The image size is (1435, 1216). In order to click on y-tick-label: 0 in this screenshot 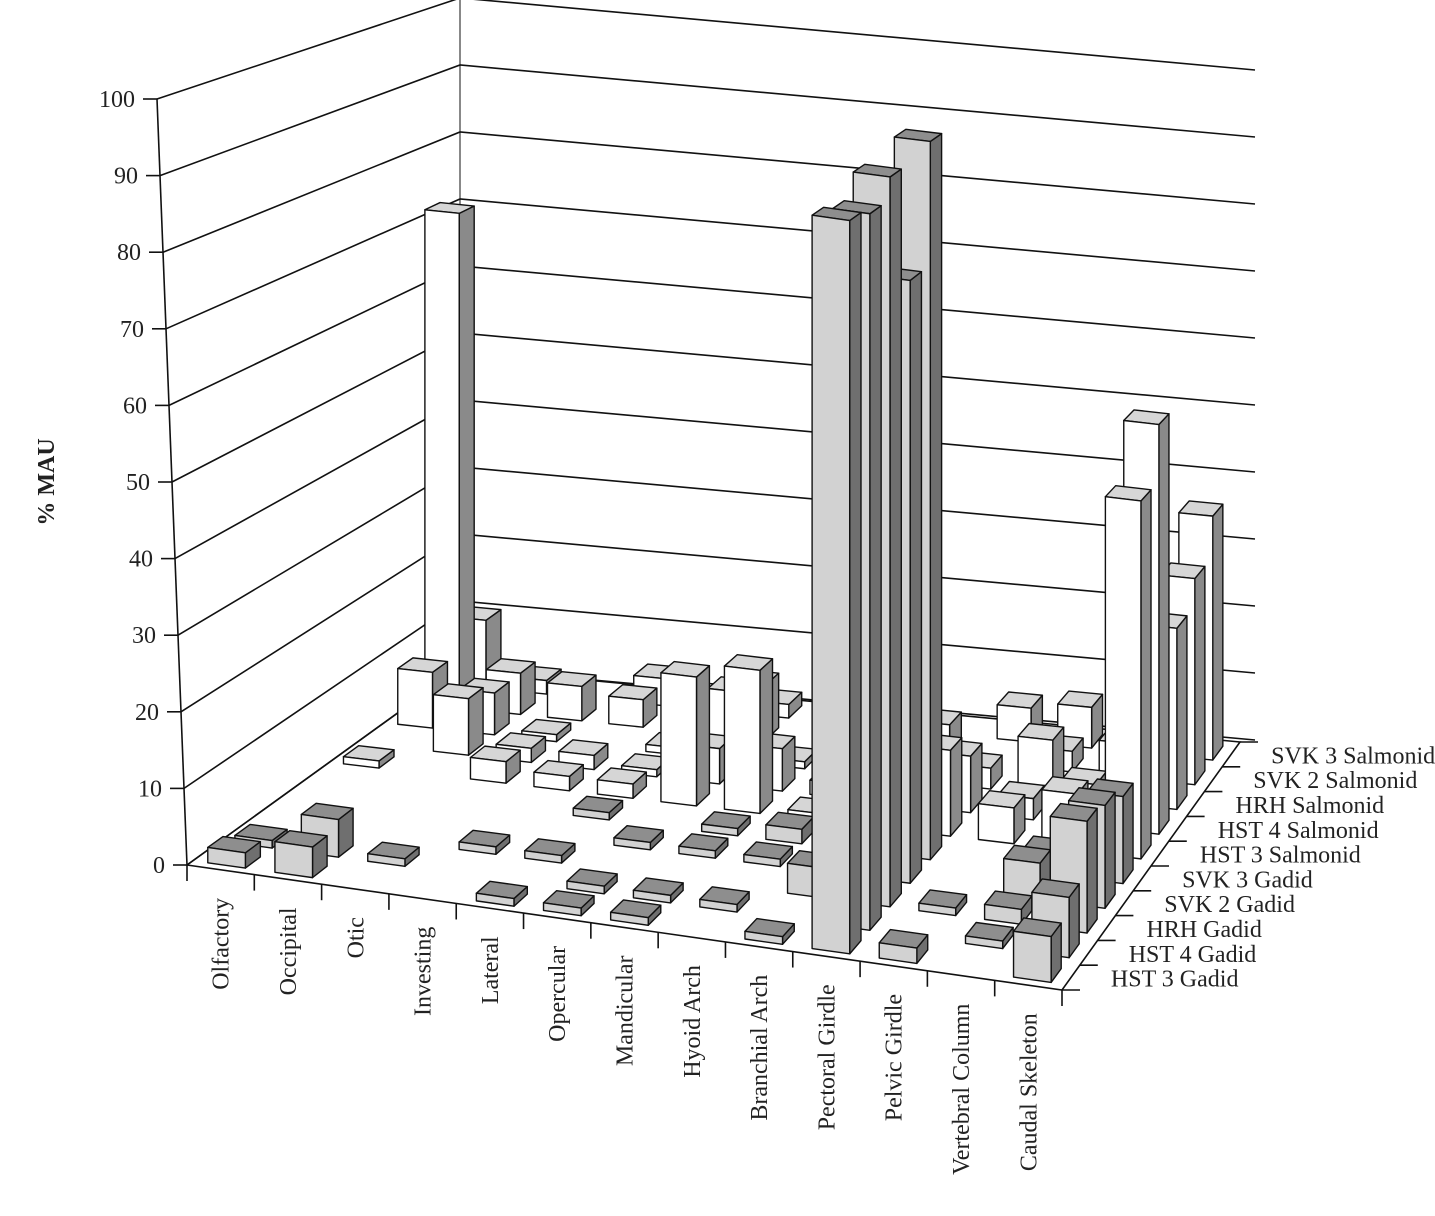, I will do `click(159, 866)`.